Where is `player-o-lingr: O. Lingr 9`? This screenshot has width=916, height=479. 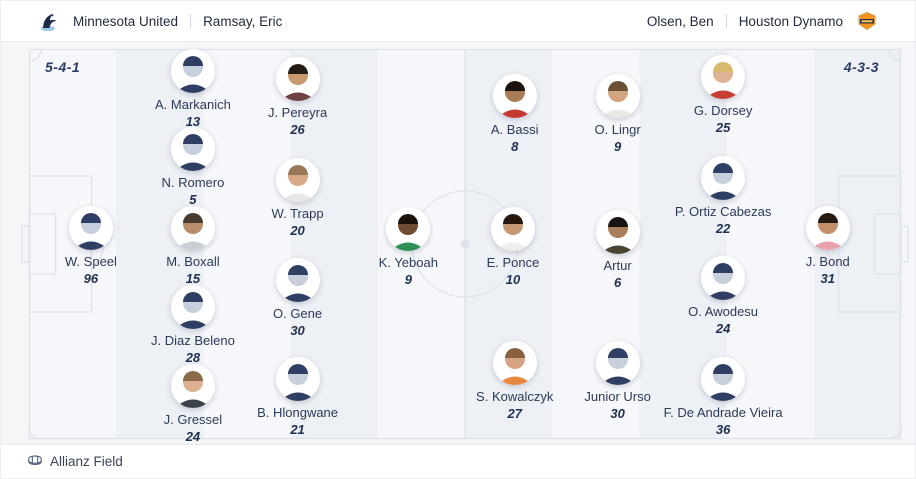 player-o-lingr: O. Lingr 9 is located at coordinates (618, 114).